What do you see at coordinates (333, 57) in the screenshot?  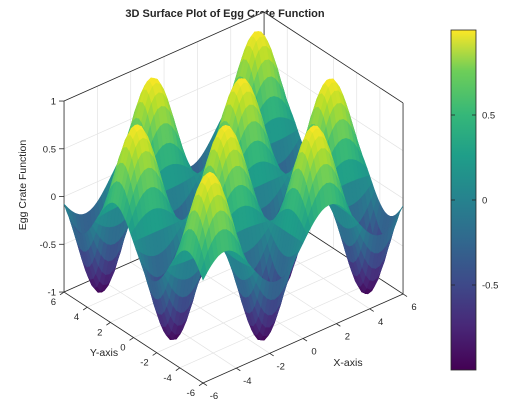 I see `box-edge-top-right` at bounding box center [333, 57].